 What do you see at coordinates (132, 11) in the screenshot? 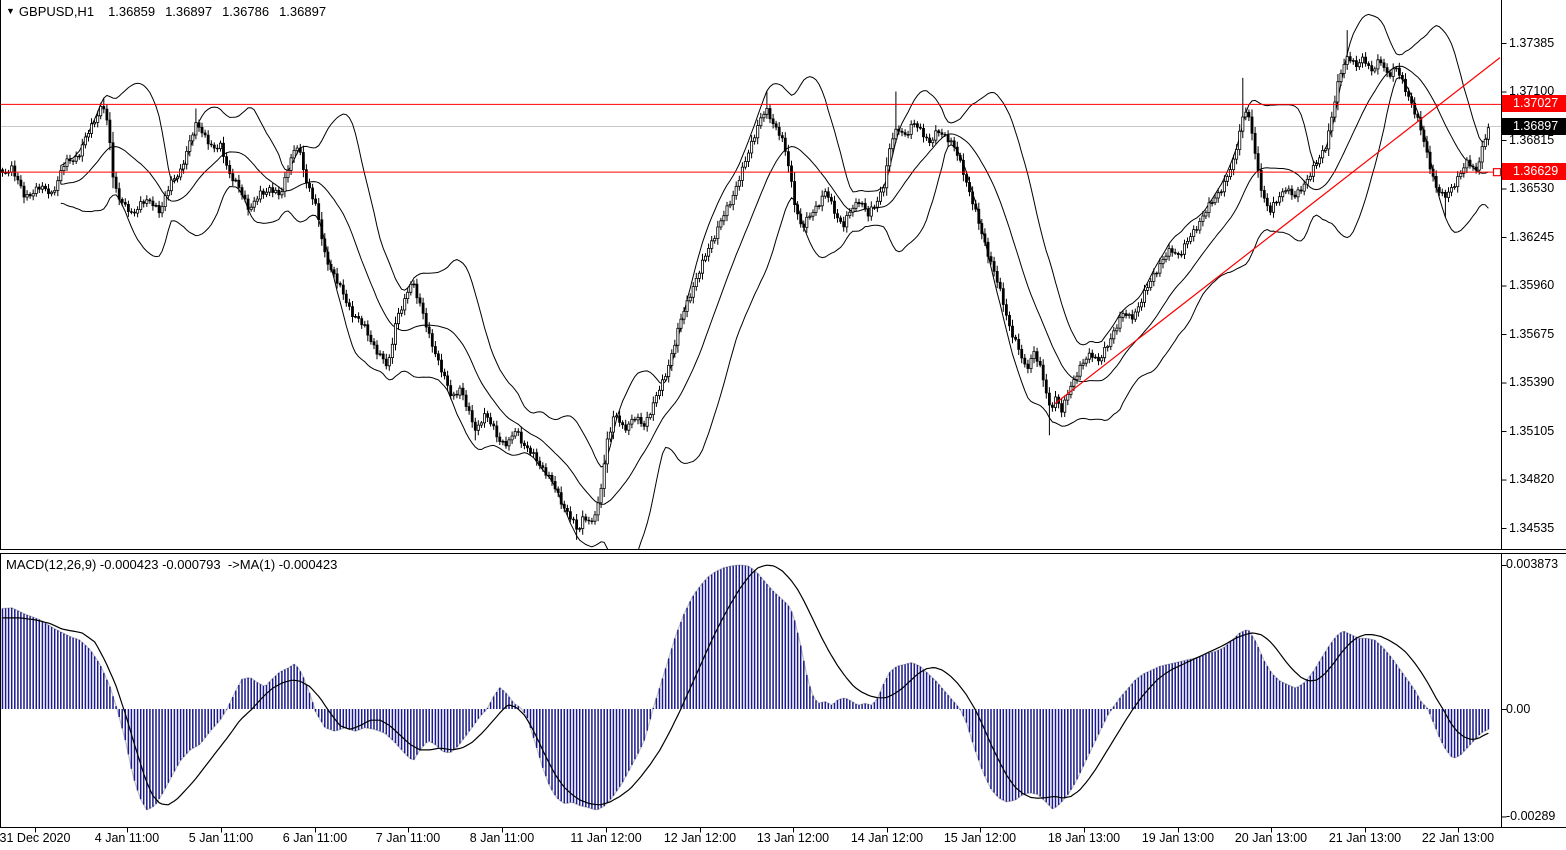
I see `ohlc-open: 1.36859` at bounding box center [132, 11].